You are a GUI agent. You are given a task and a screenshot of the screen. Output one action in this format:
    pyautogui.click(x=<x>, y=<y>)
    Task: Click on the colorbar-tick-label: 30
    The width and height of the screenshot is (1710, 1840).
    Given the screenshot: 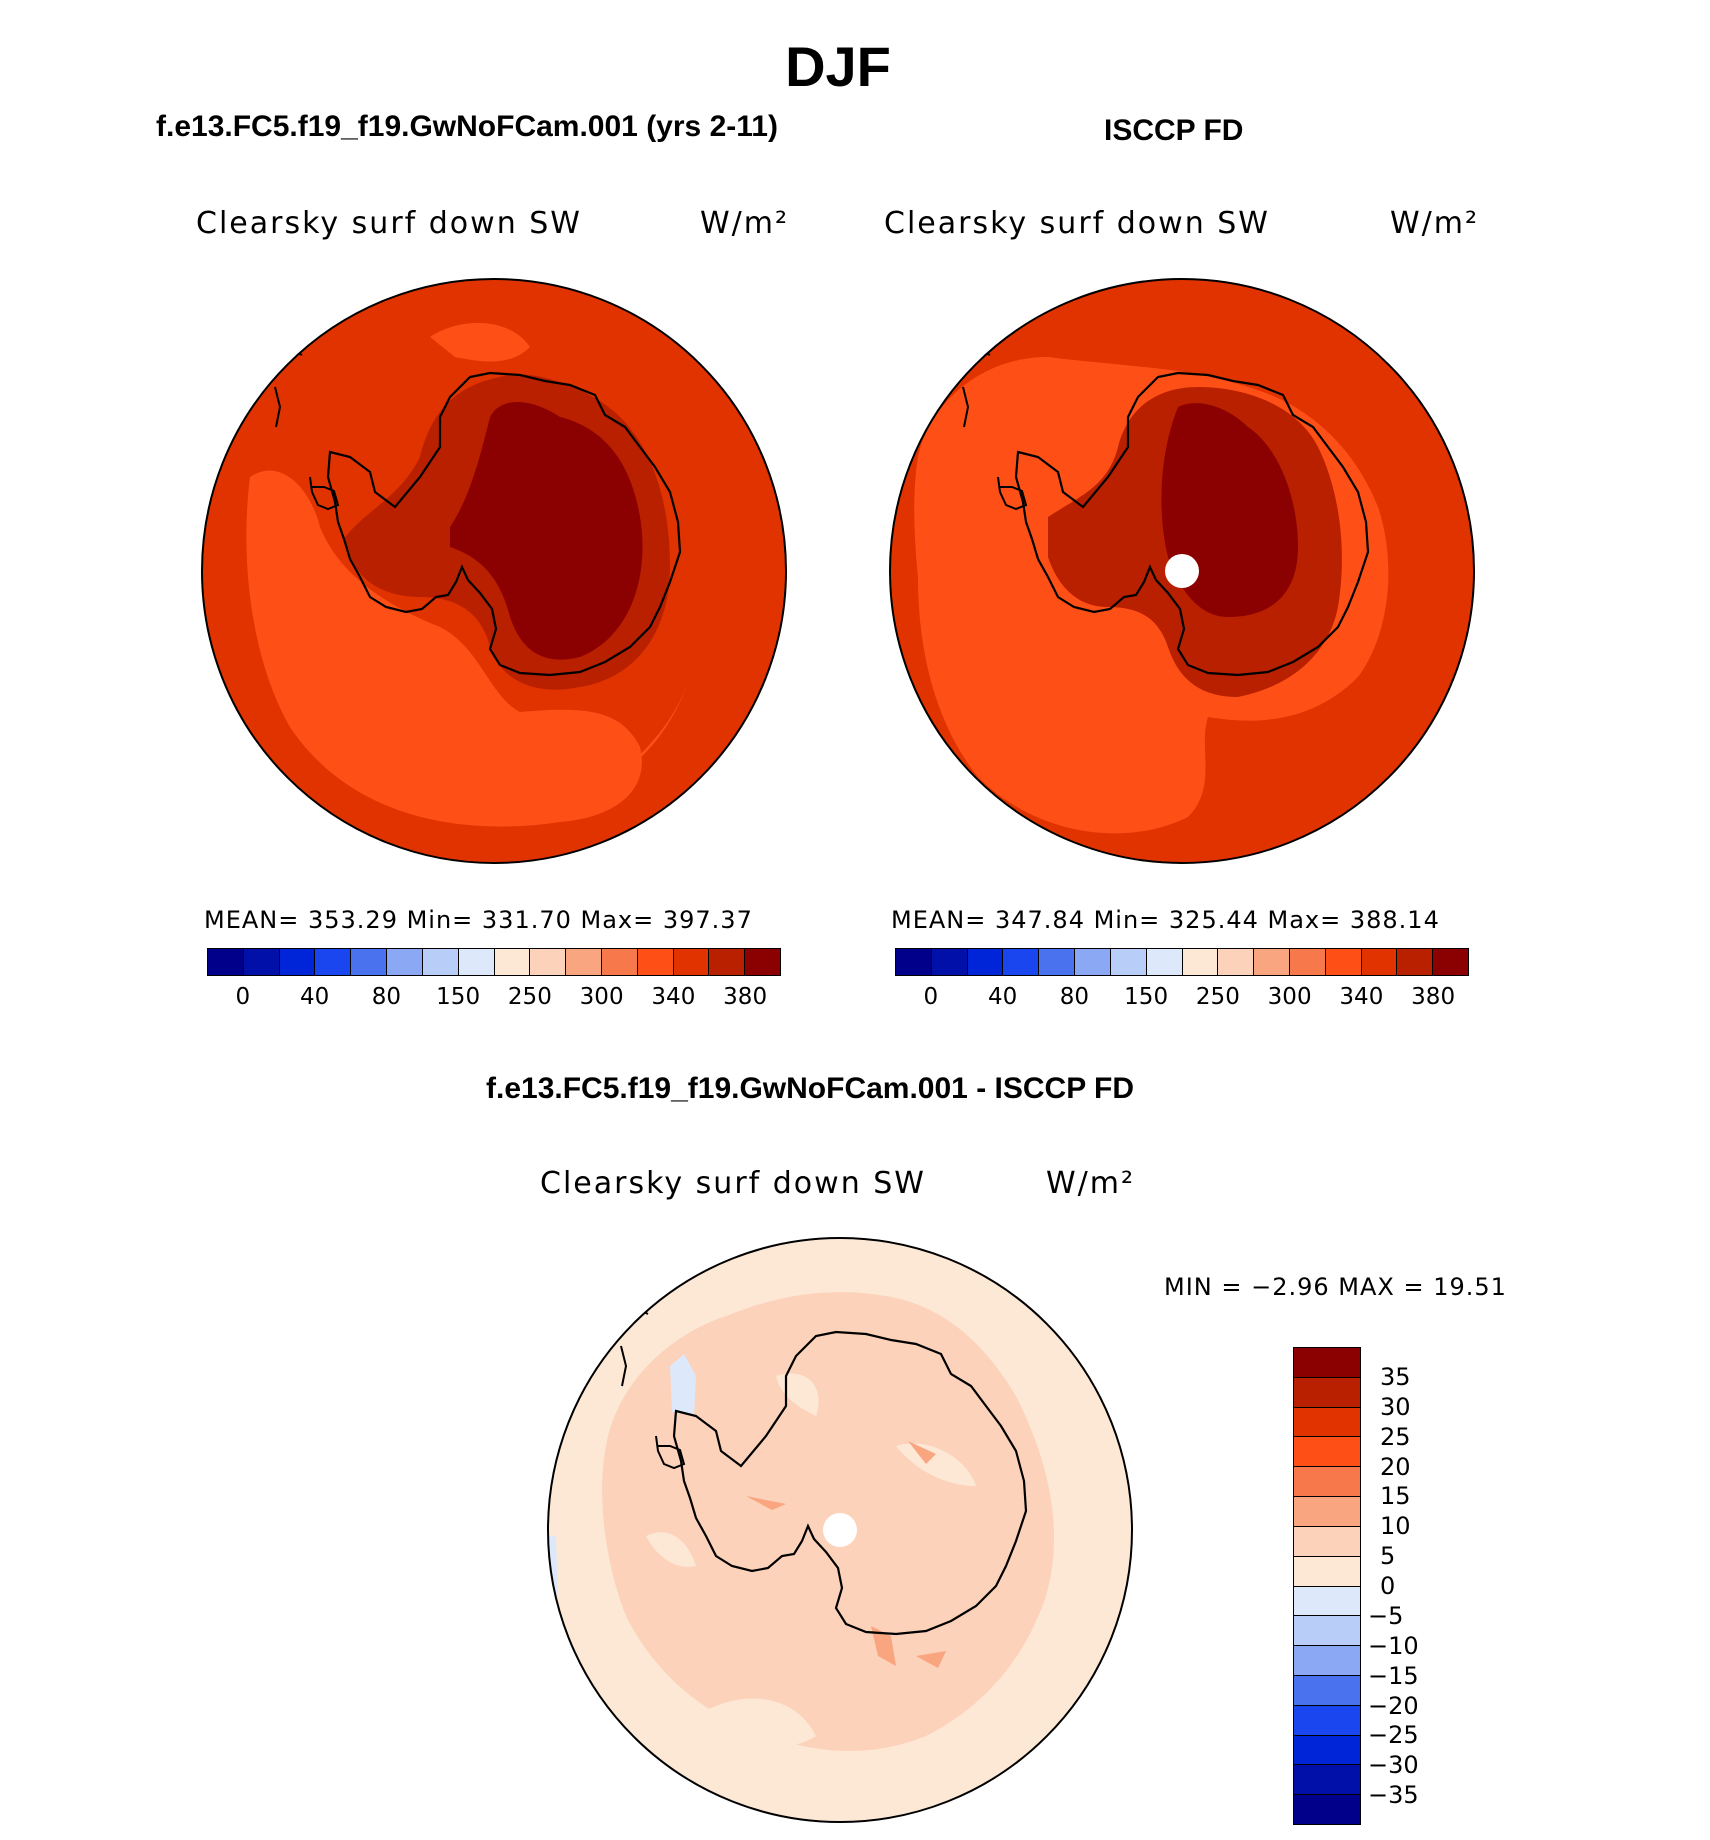 What is the action you would take?
    pyautogui.click(x=1395, y=1406)
    